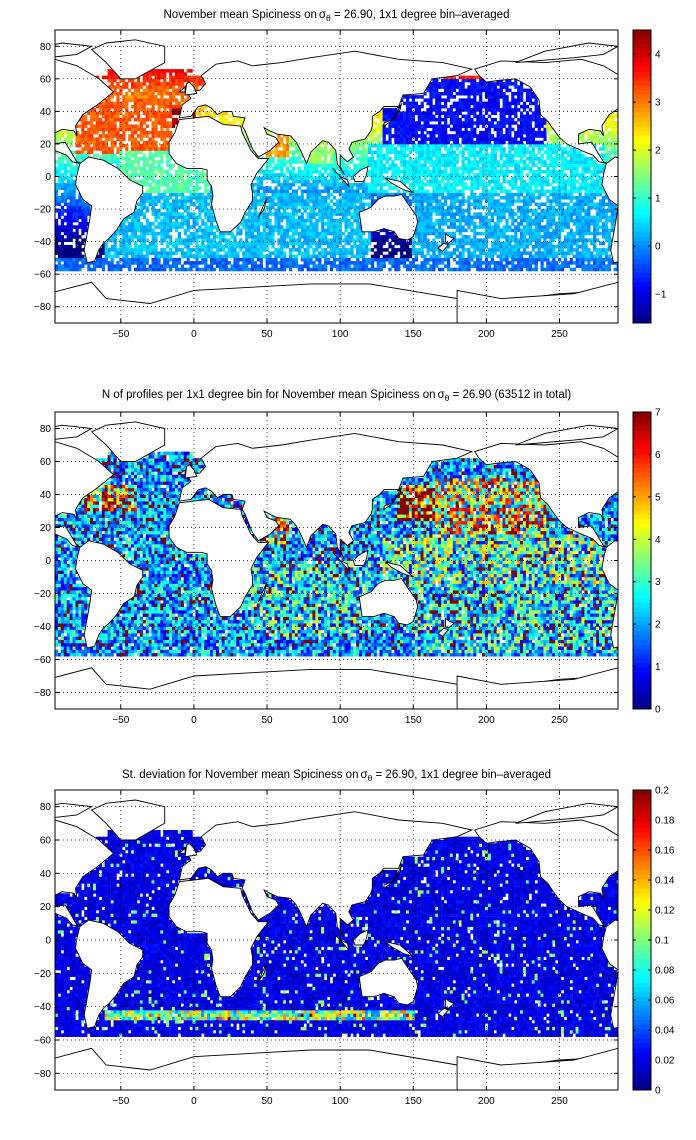 The height and width of the screenshot is (1140, 696). What do you see at coordinates (658, 497) in the screenshot?
I see `colorbar-tick-label: 5` at bounding box center [658, 497].